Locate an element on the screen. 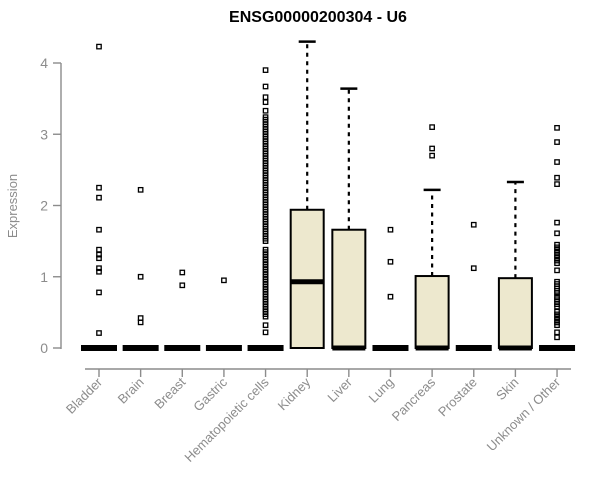 The image size is (600, 500). boxplot-breast is located at coordinates (182, 310).